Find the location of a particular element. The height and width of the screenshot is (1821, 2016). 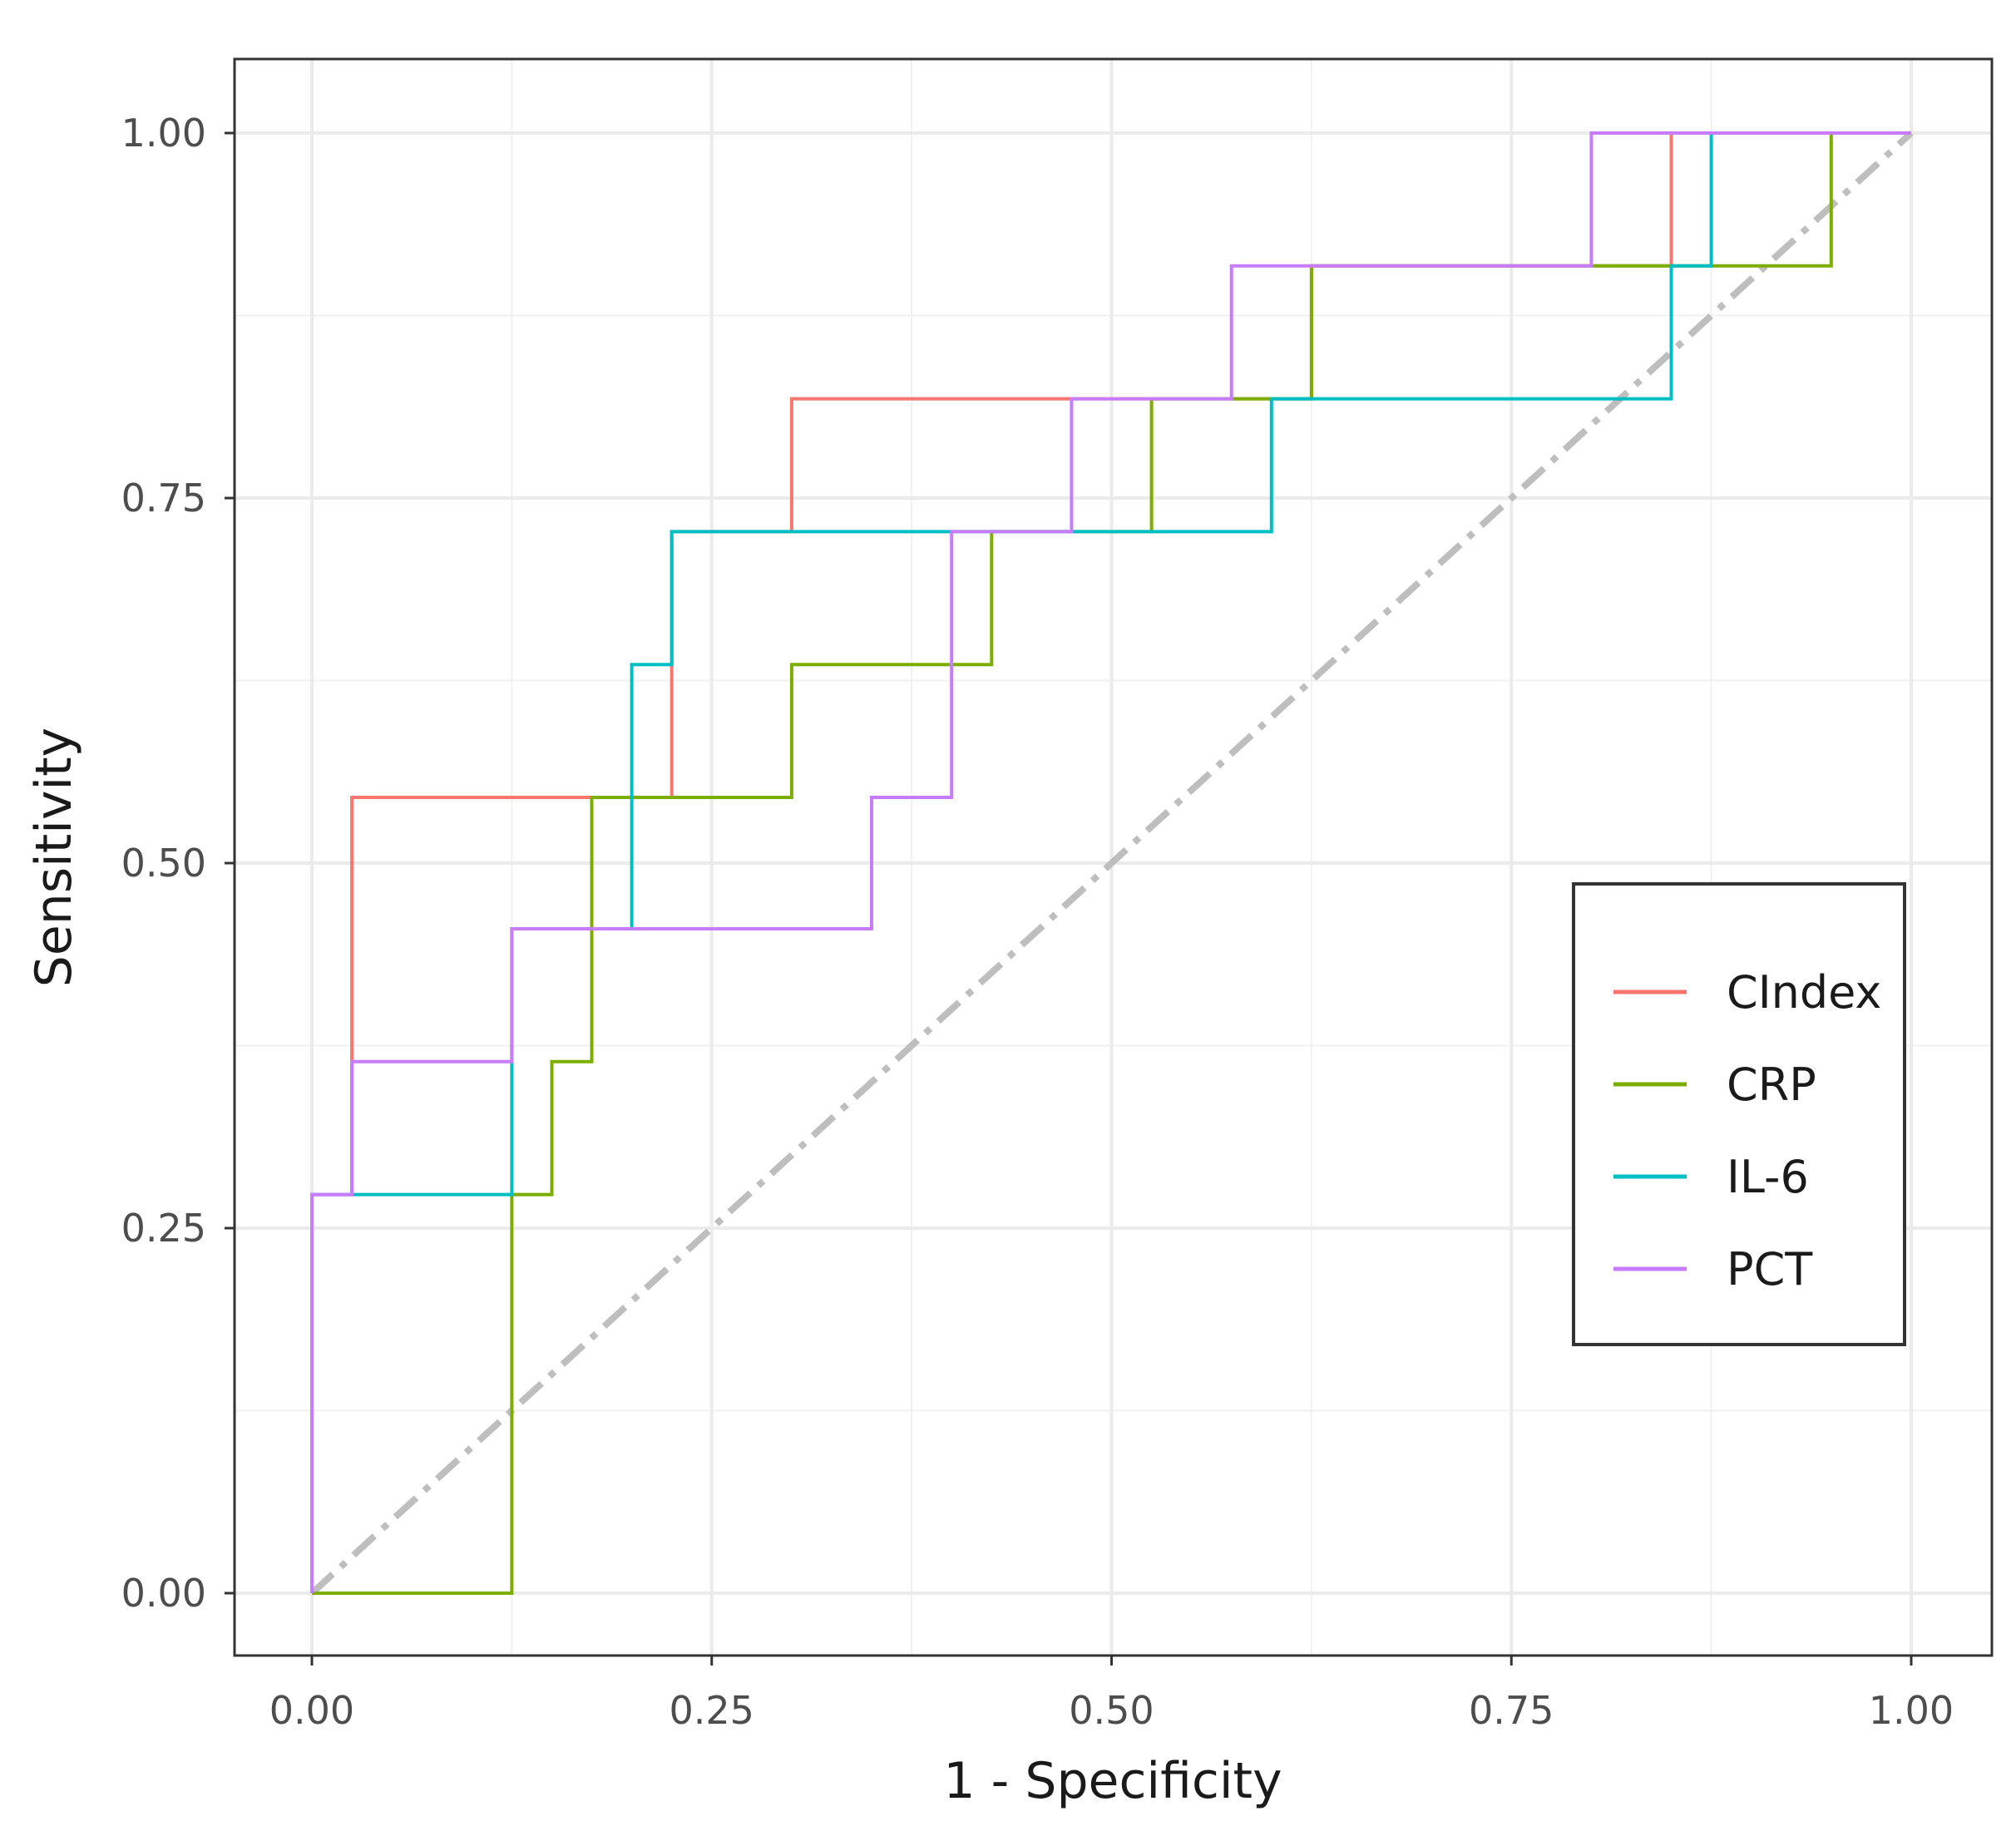

legend-label-crp: CRP is located at coordinates (1771, 1085).